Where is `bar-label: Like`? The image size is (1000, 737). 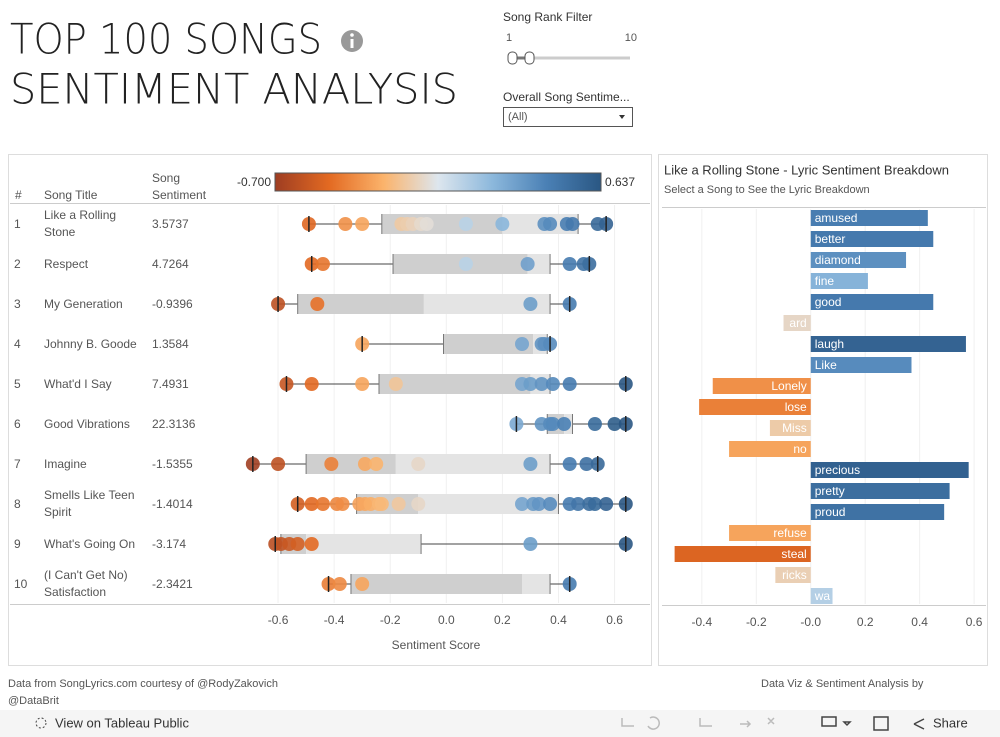 bar-label: Like is located at coordinates (826, 365).